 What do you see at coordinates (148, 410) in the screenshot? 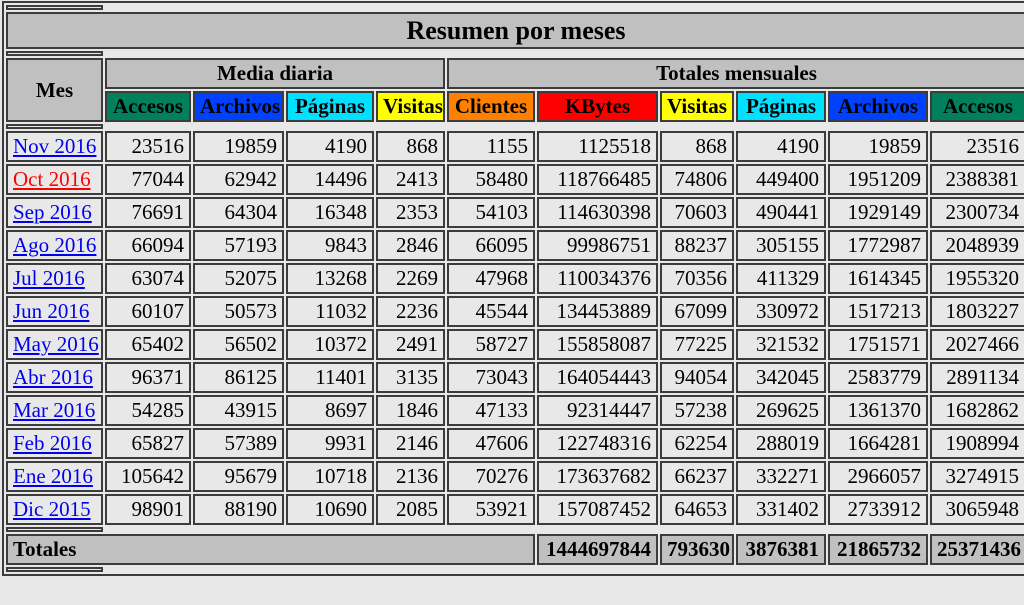
I see `value-cell-accesos-daily: 54285` at bounding box center [148, 410].